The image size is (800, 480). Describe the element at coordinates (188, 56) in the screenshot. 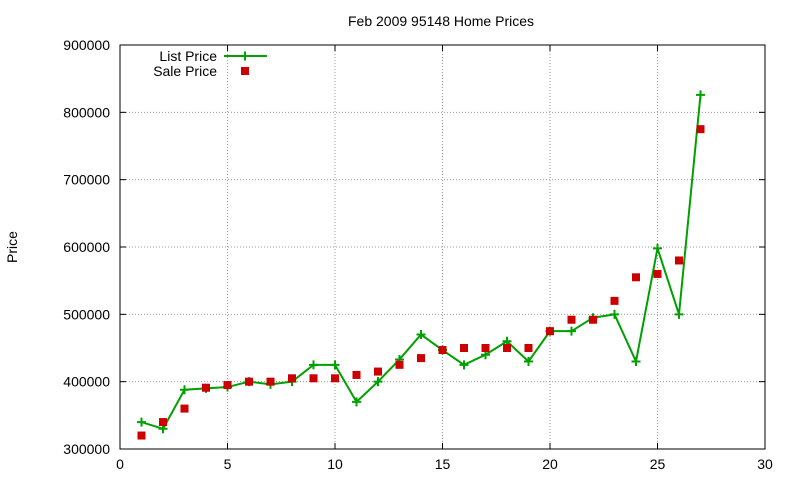

I see `legend-label-list-price: List Price` at that location.